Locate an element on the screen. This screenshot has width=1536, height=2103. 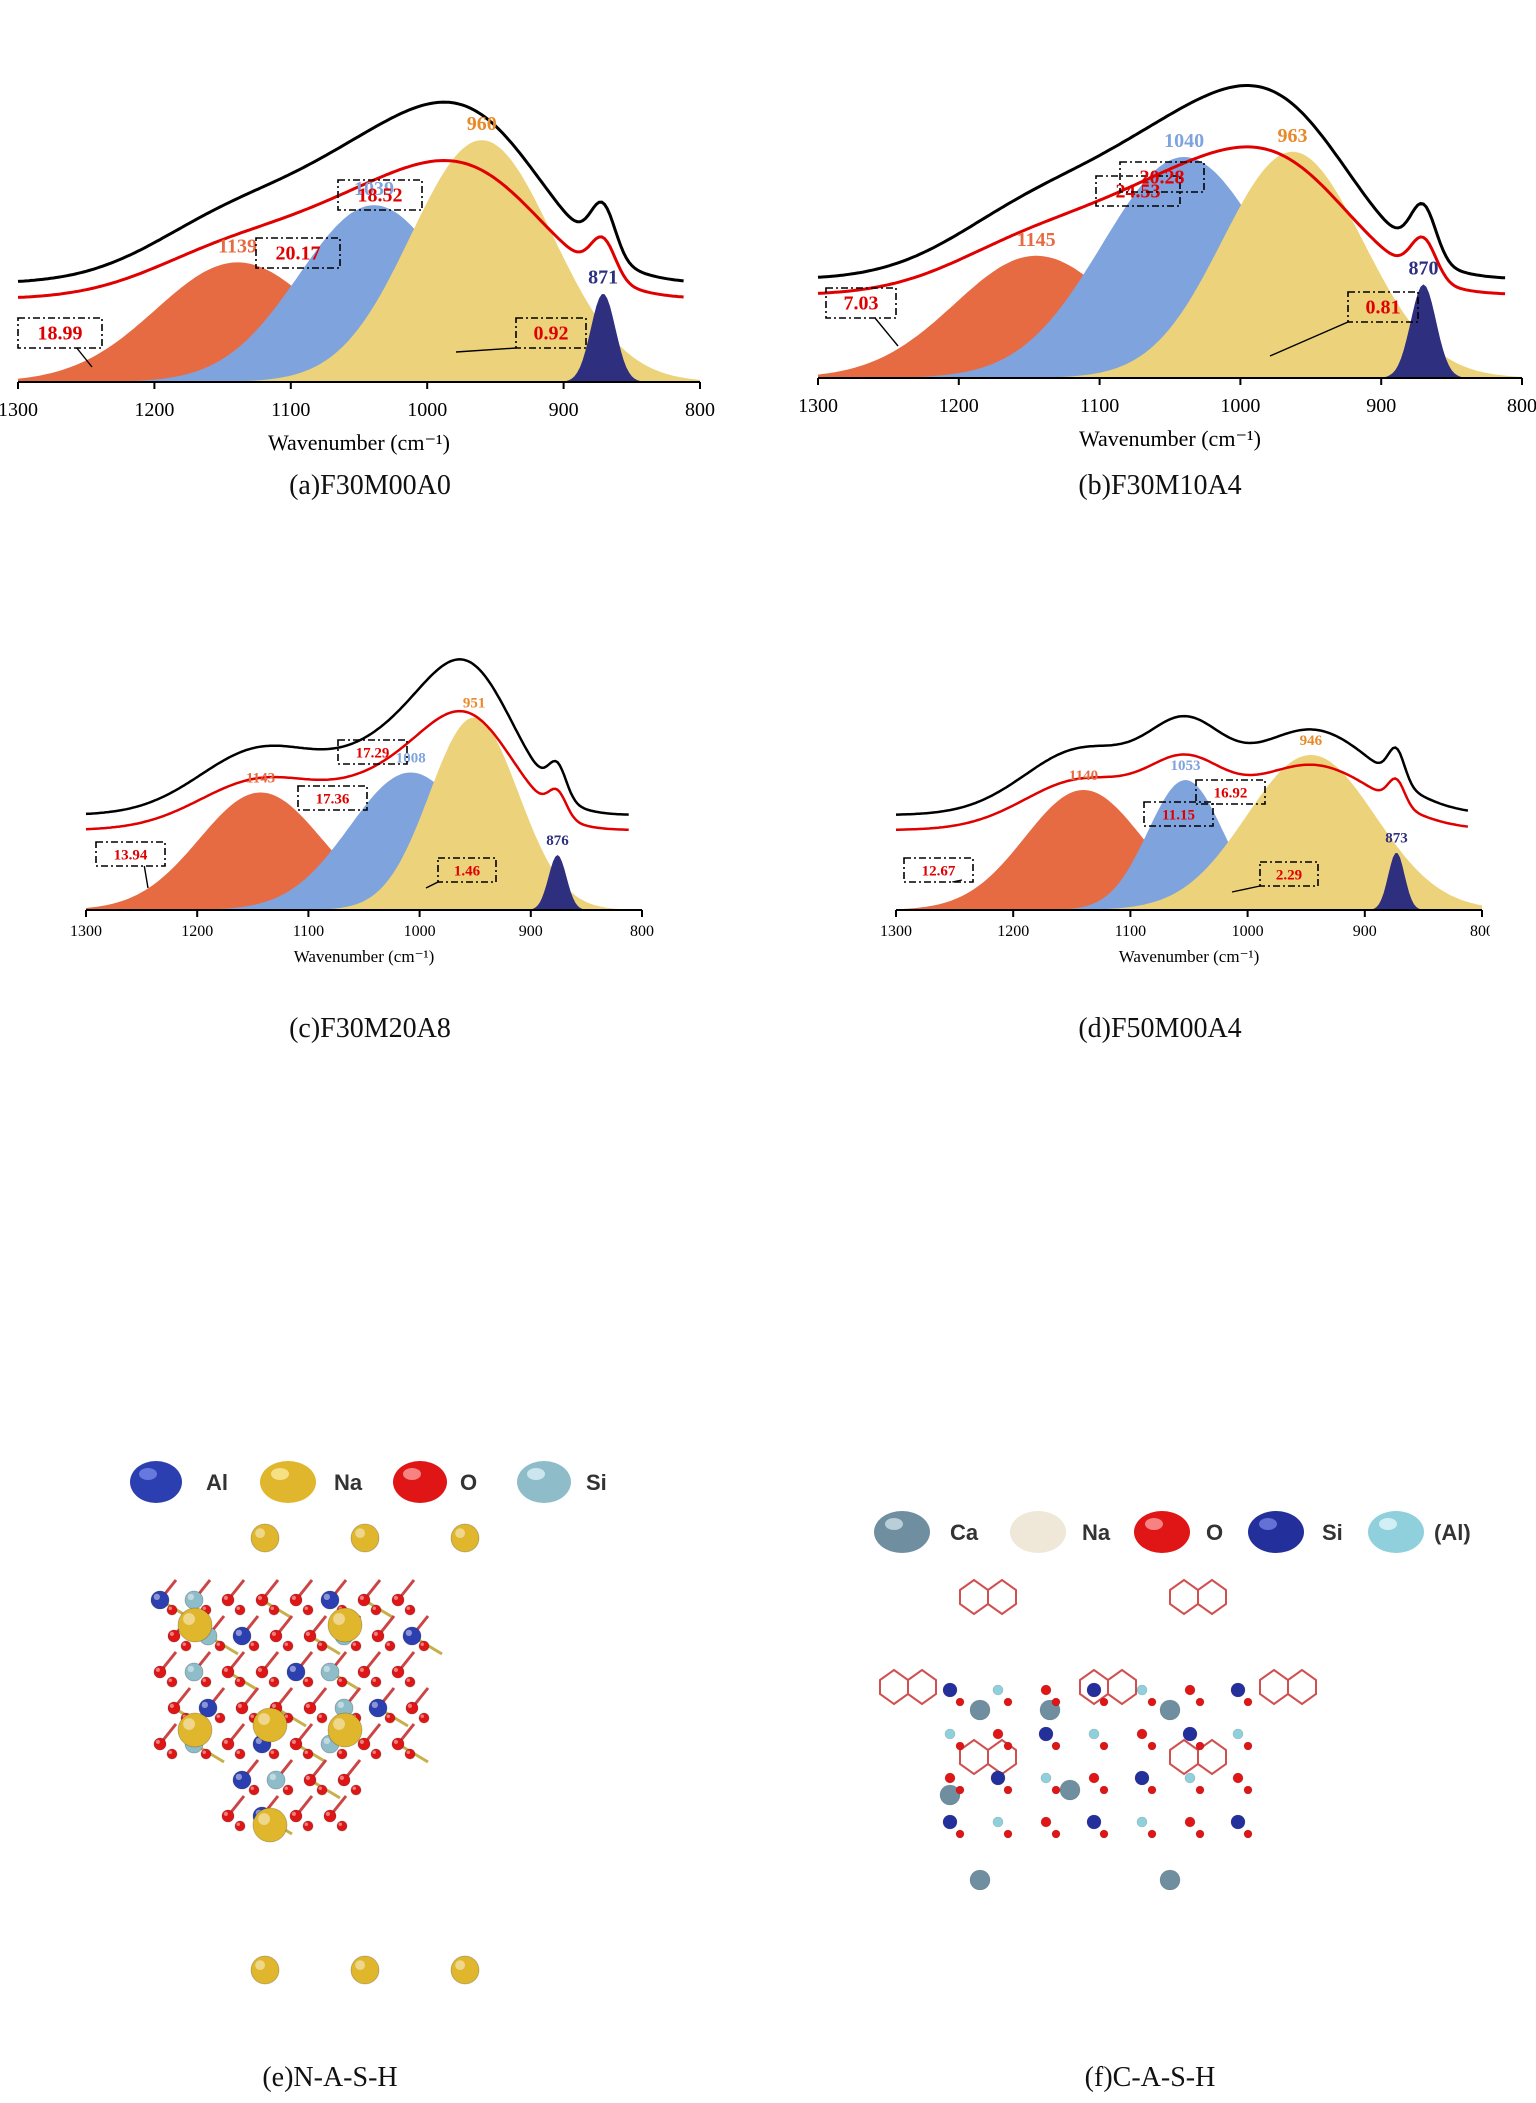
chart-c-band-1-leader is located at coordinates (146, 877).